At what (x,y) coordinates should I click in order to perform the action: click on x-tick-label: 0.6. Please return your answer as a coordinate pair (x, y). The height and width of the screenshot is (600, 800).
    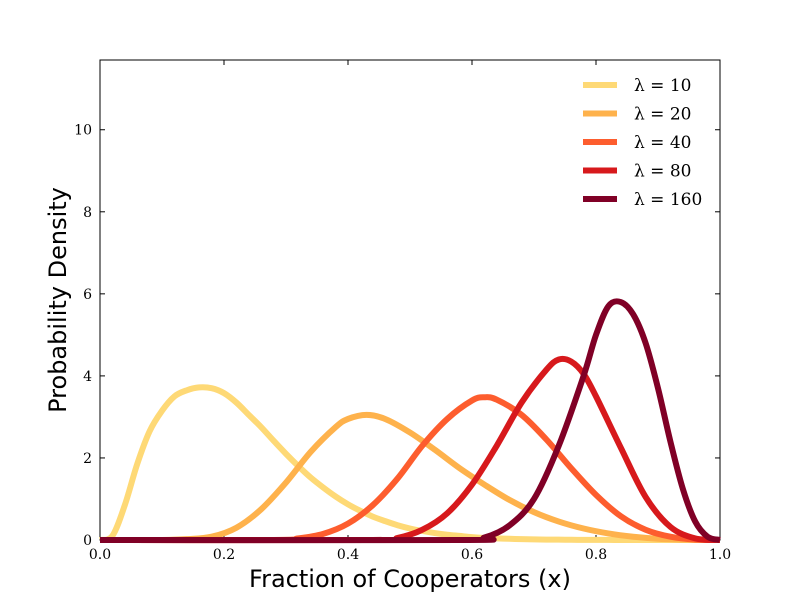
    Looking at the image, I should click on (472, 555).